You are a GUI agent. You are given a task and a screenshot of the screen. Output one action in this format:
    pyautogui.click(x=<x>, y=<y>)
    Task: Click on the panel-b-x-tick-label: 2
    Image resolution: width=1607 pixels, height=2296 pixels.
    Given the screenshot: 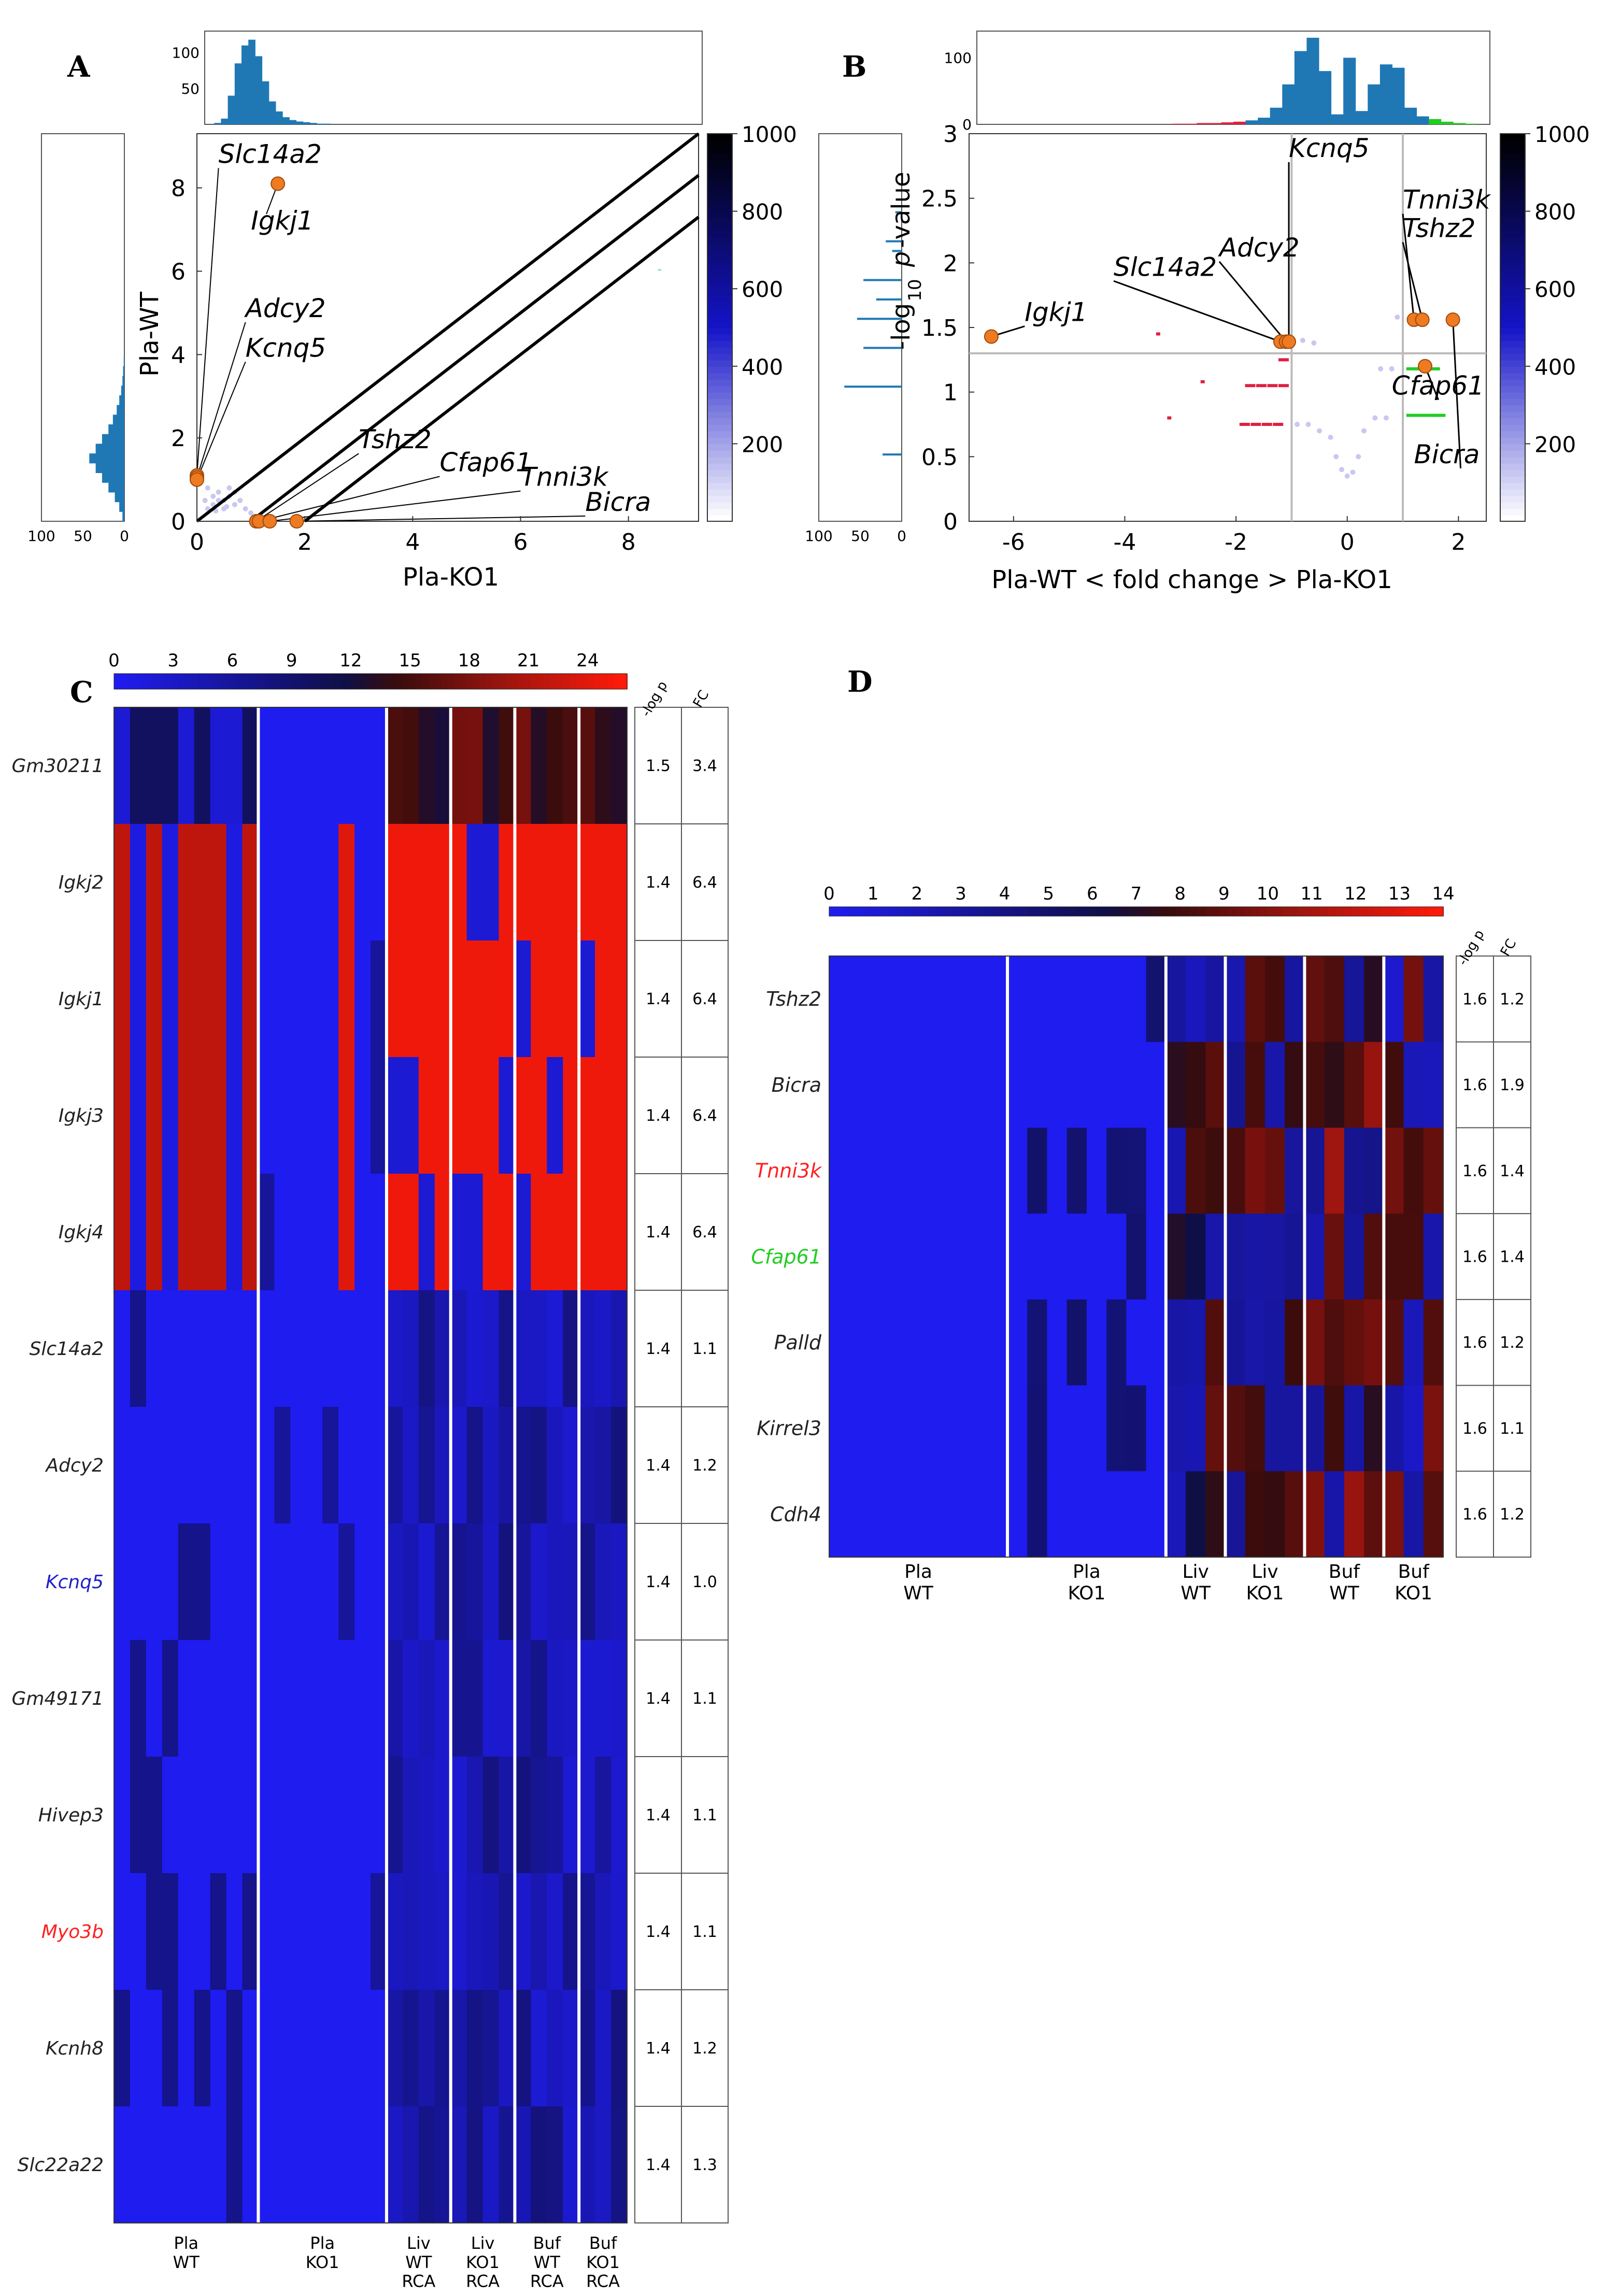 What is the action you would take?
    pyautogui.click(x=1458, y=542)
    